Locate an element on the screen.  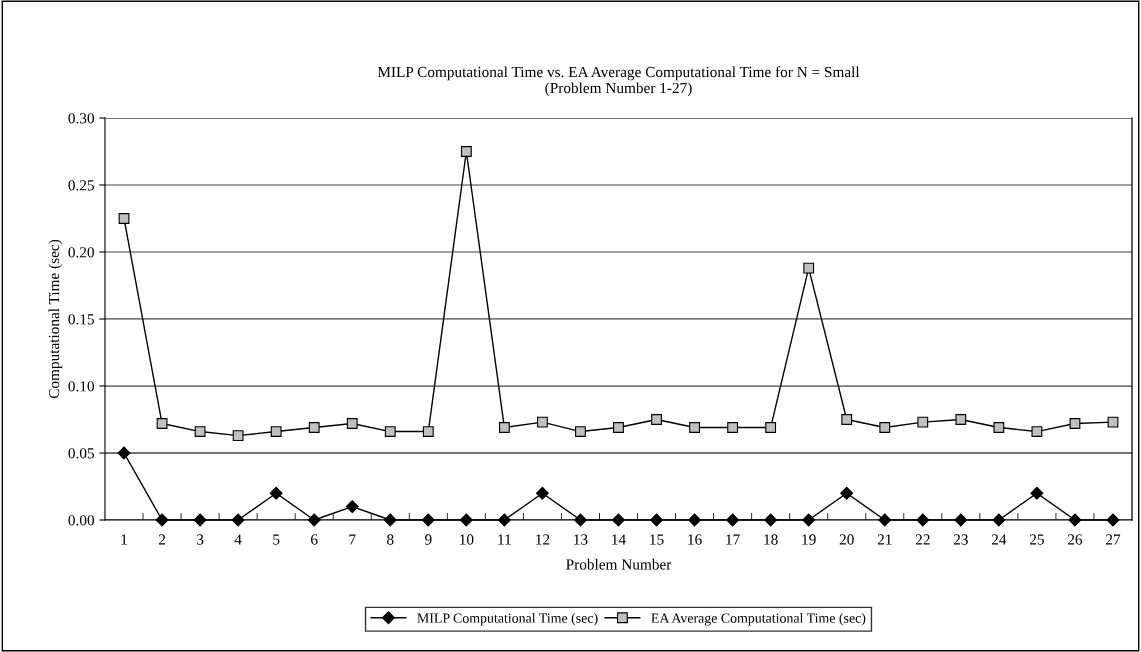
x-tick-label: 11 is located at coordinates (504, 539).